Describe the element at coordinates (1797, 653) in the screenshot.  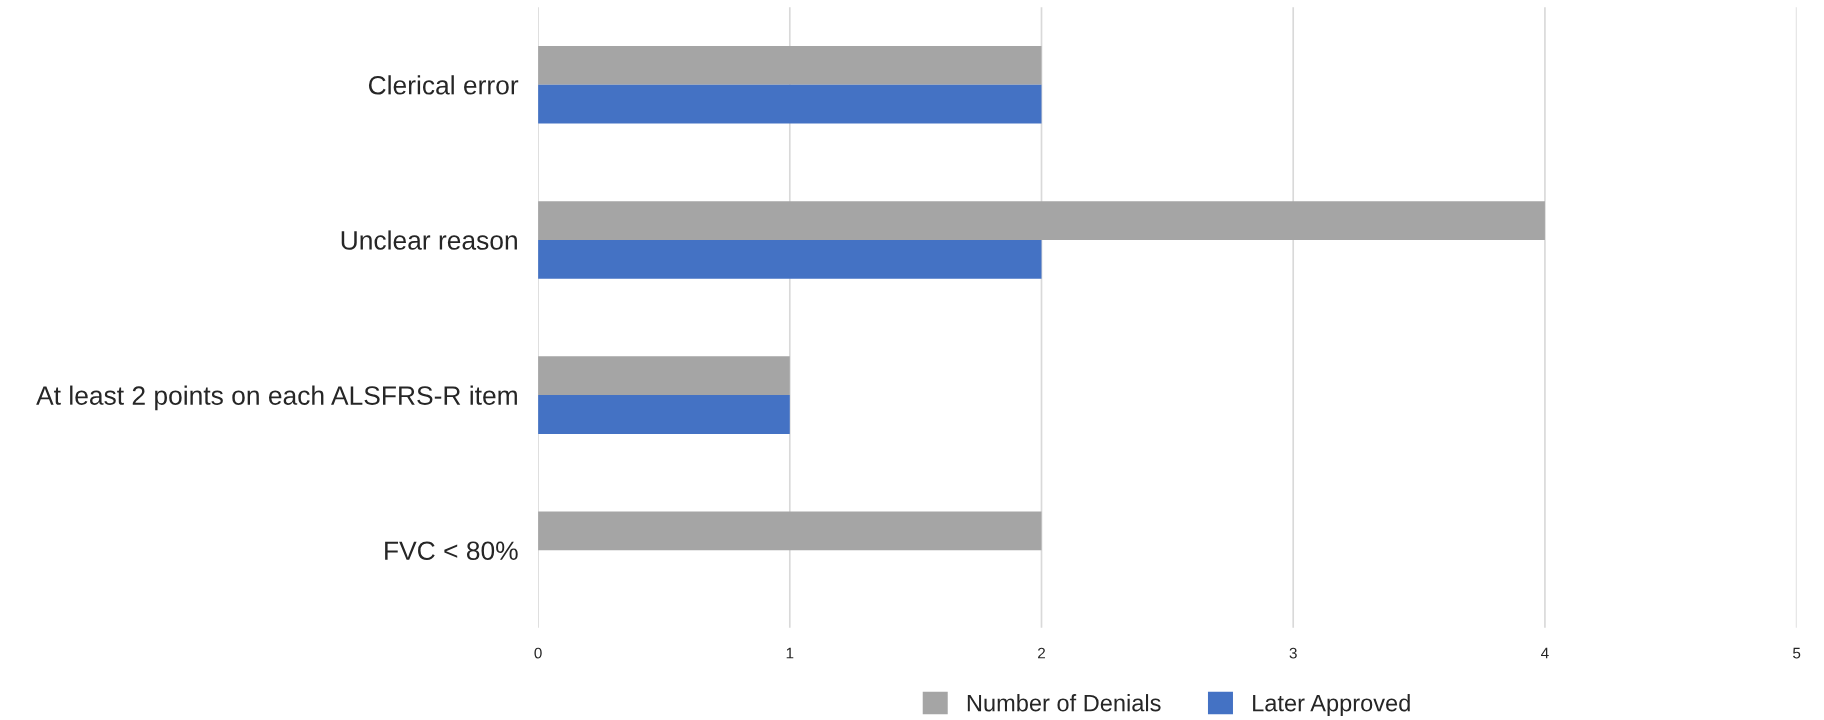
I see `x-tick-label: 5` at that location.